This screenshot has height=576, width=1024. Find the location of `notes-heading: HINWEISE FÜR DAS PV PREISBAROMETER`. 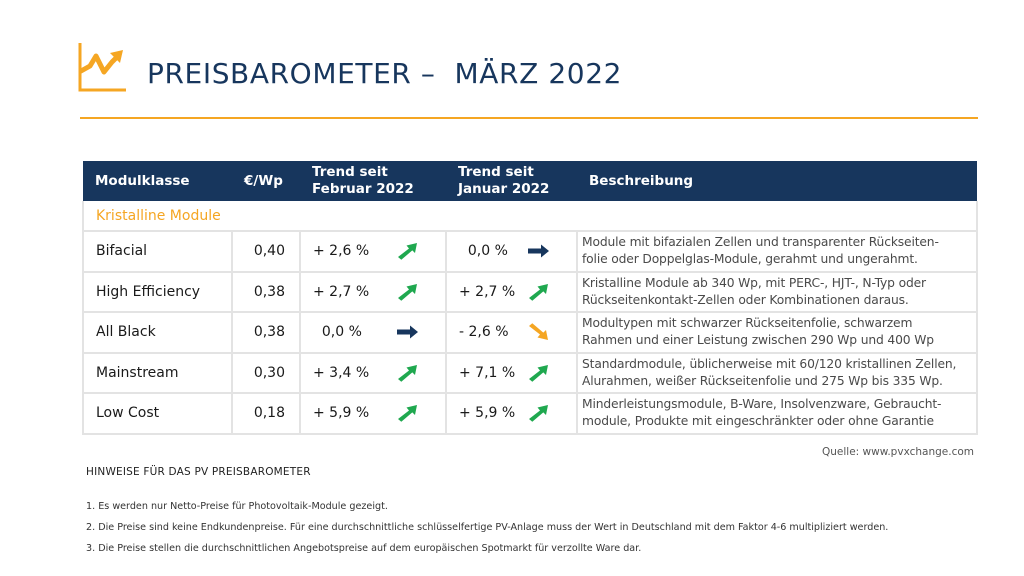

notes-heading: HINWEISE FÜR DAS PV PREISBAROMETER is located at coordinates (198, 472).